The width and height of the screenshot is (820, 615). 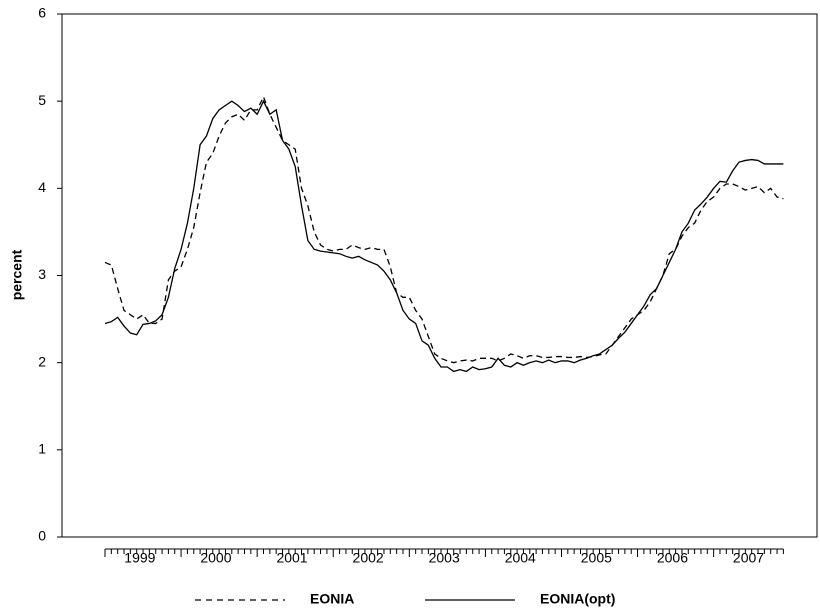 What do you see at coordinates (42, 100) in the screenshot?
I see `y-tick-label: 5` at bounding box center [42, 100].